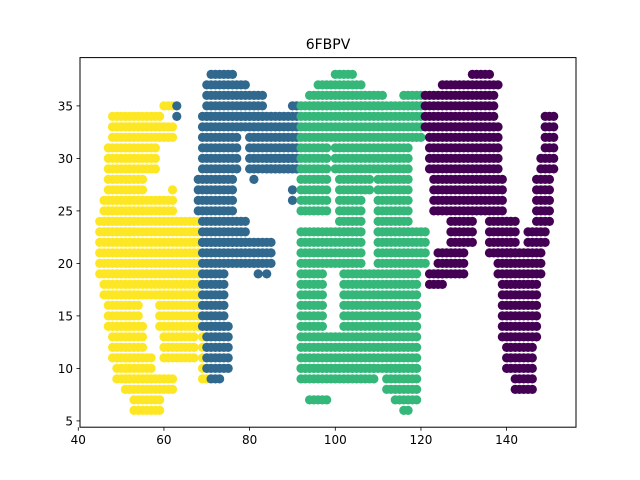 This screenshot has width=640, height=480. Describe the element at coordinates (420, 440) in the screenshot. I see `x-tick-label: 120` at that location.